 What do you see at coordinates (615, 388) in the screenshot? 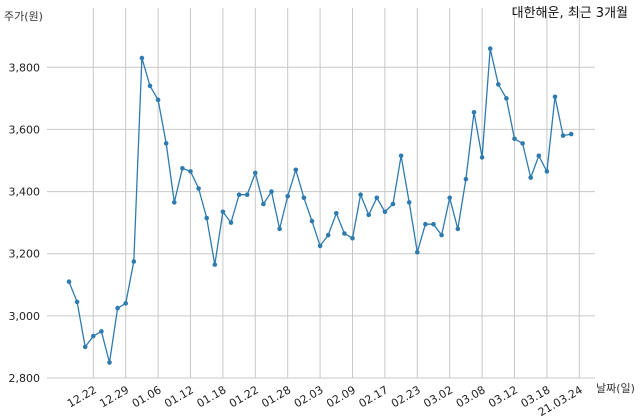
I see `x-axis-label: 날짜(일)` at bounding box center [615, 388].